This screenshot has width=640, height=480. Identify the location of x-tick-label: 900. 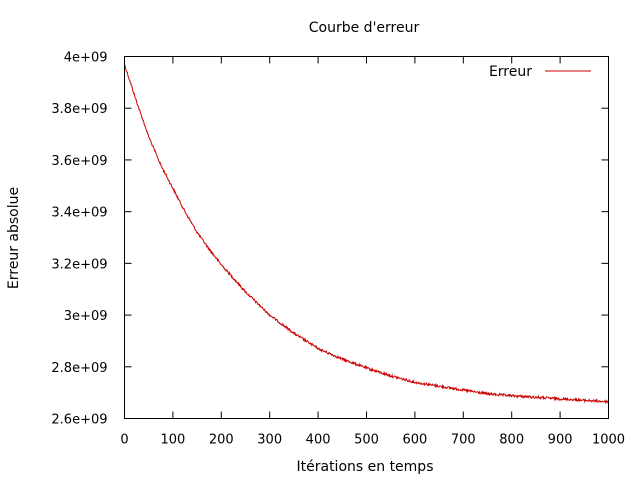
(560, 440).